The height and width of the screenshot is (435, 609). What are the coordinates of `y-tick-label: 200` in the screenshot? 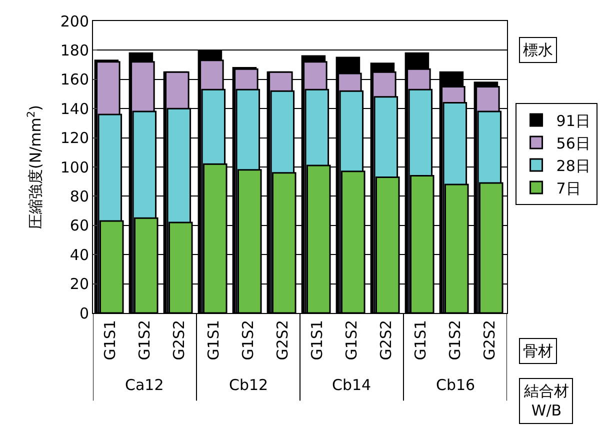 It's located at (74, 21).